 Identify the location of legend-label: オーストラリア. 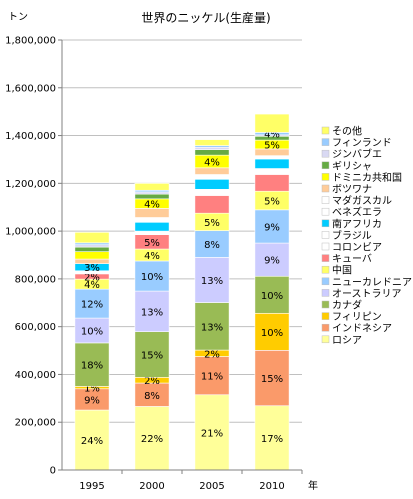
(367, 294).